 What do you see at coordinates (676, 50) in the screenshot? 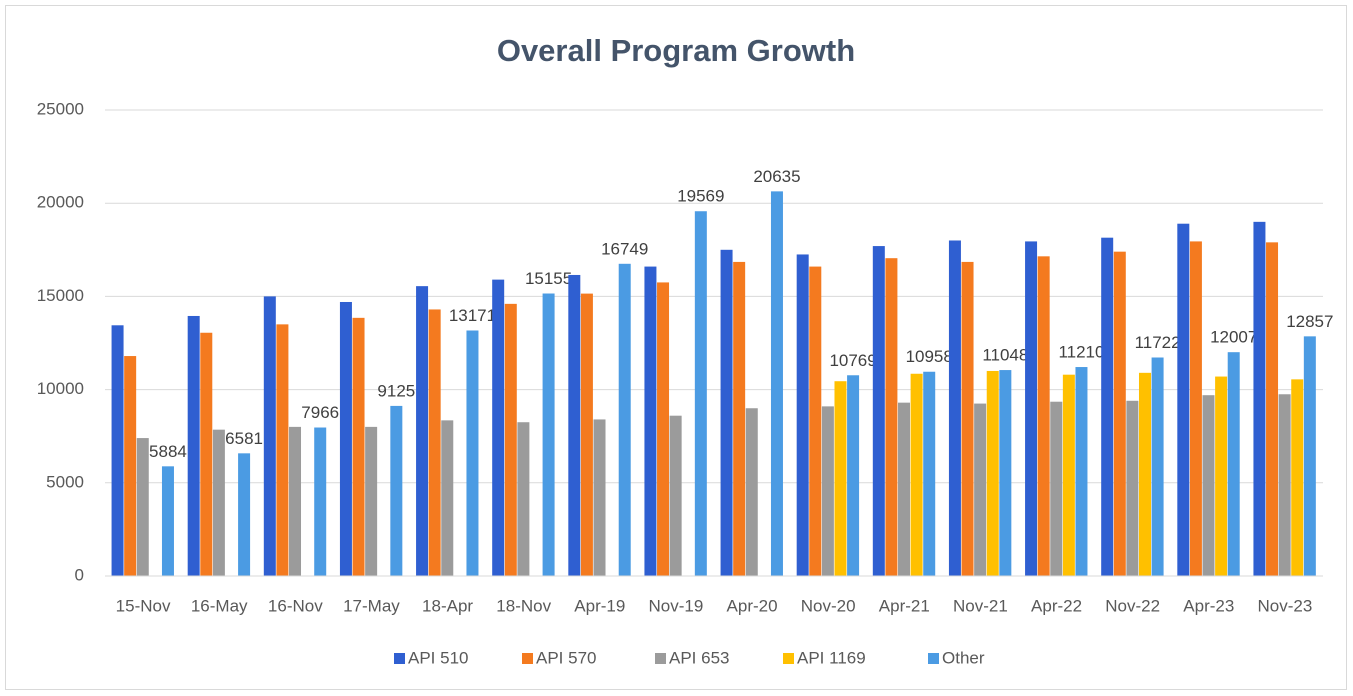
I see `chart-title: Overall Program Growth` at bounding box center [676, 50].